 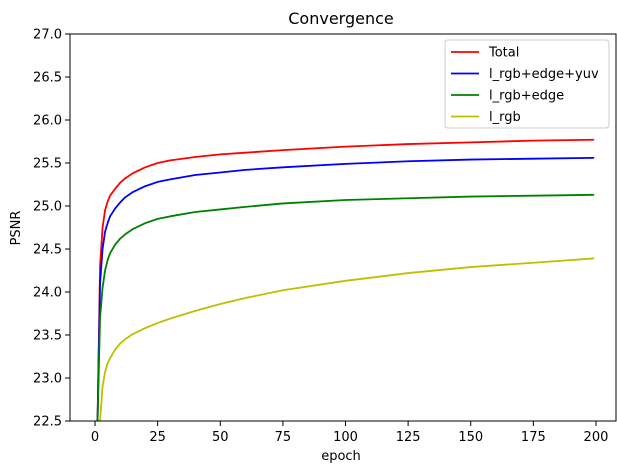 I want to click on y-tick-label: 23.0, so click(x=47, y=379).